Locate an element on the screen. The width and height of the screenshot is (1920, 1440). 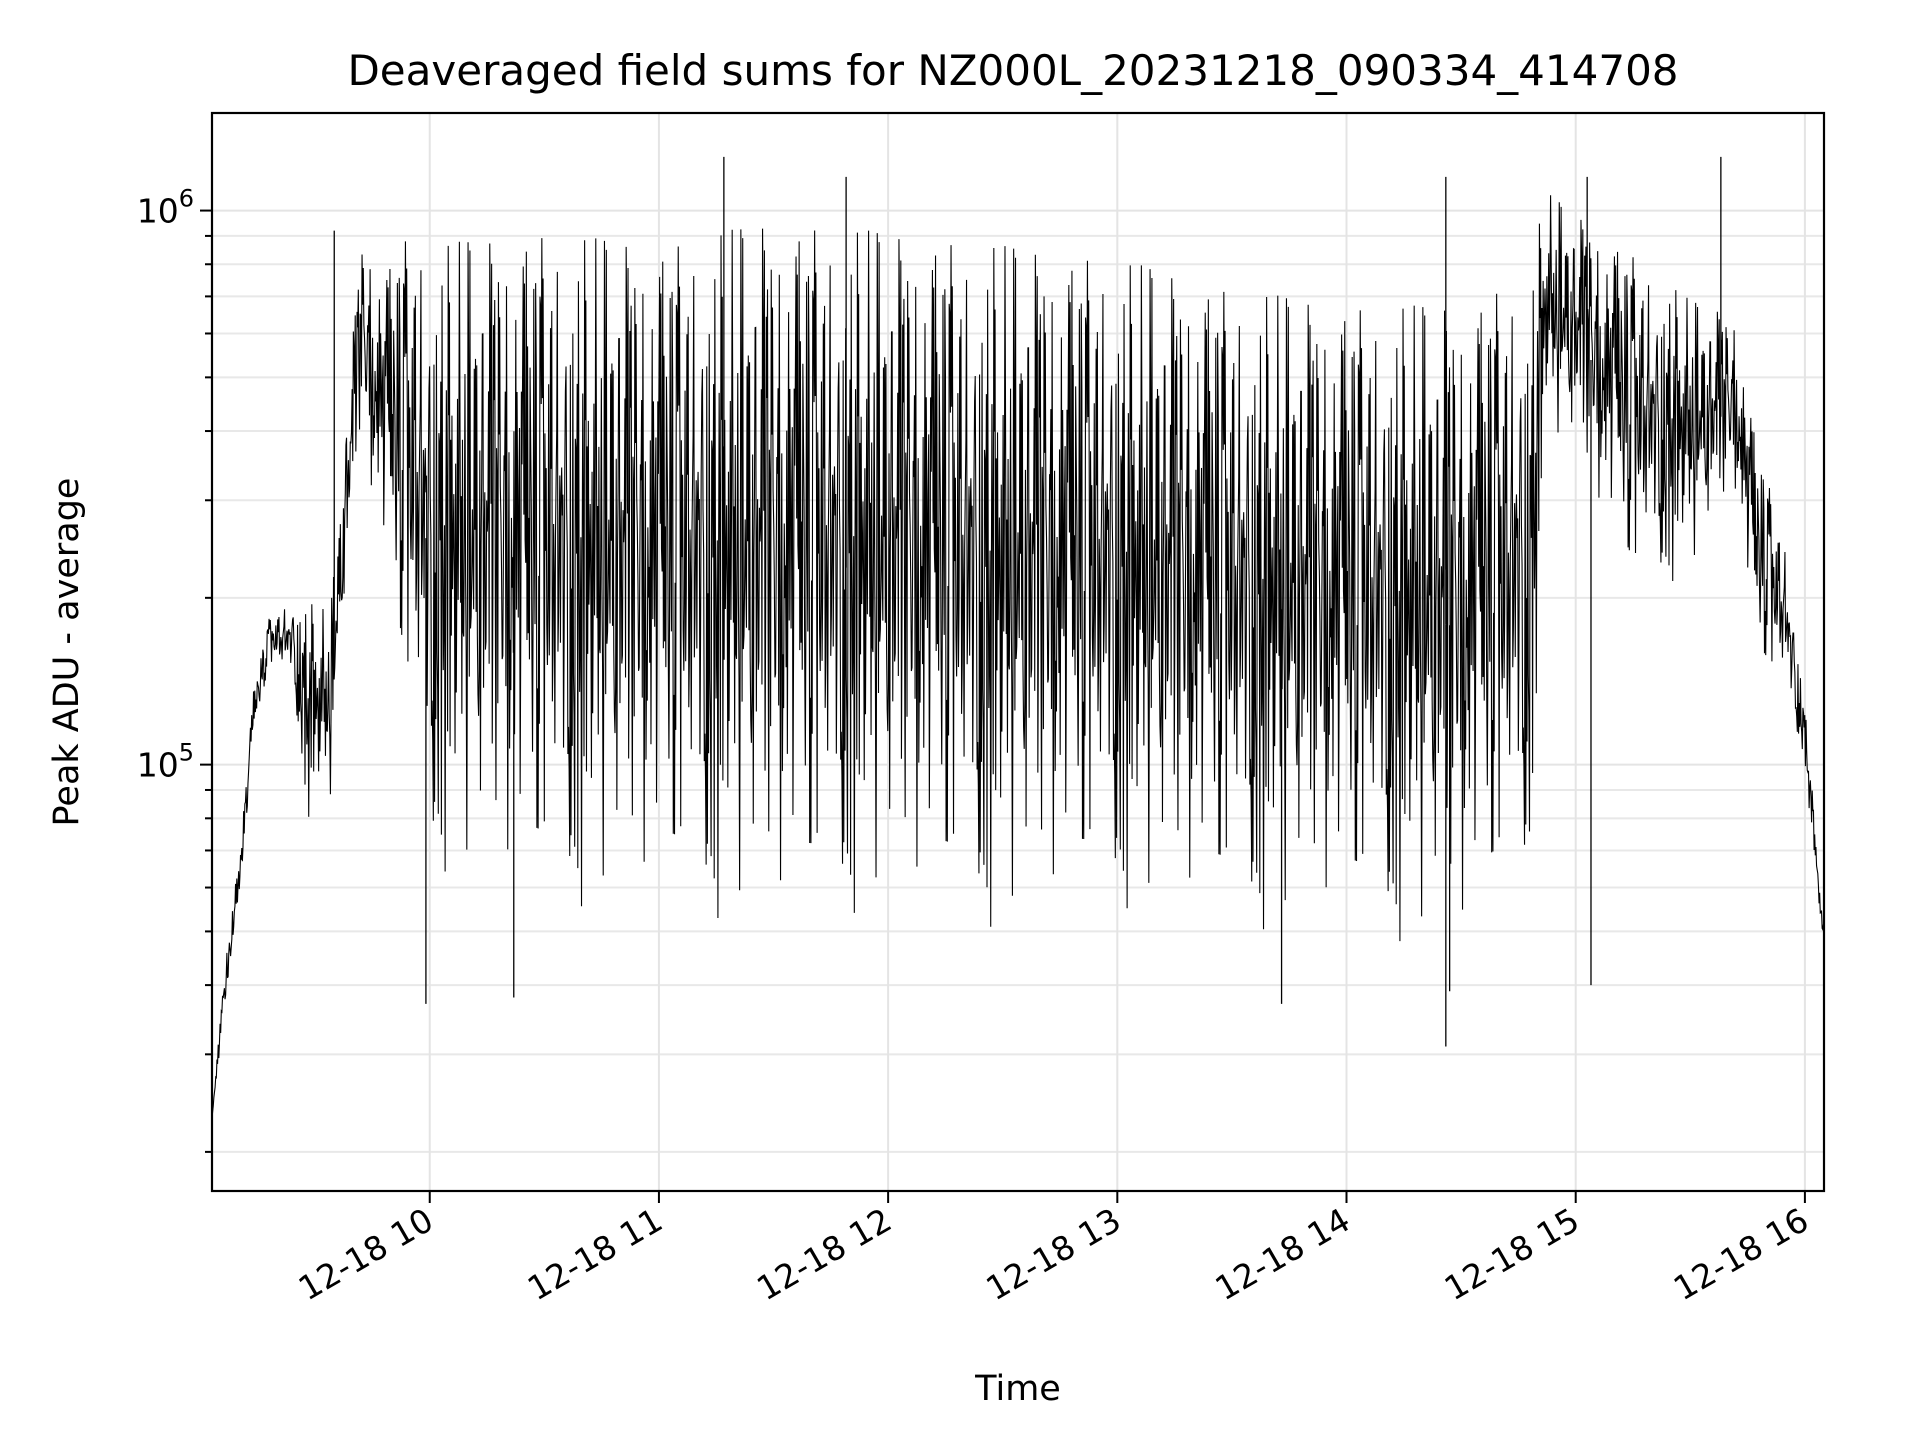
x-axis-label: Time is located at coordinates (1017, 1389).